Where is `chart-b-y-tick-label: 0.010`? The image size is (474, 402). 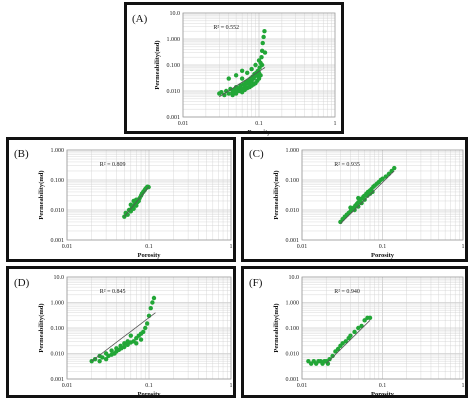 chart-b-y-tick-label: 0.010 is located at coordinates (58, 211).